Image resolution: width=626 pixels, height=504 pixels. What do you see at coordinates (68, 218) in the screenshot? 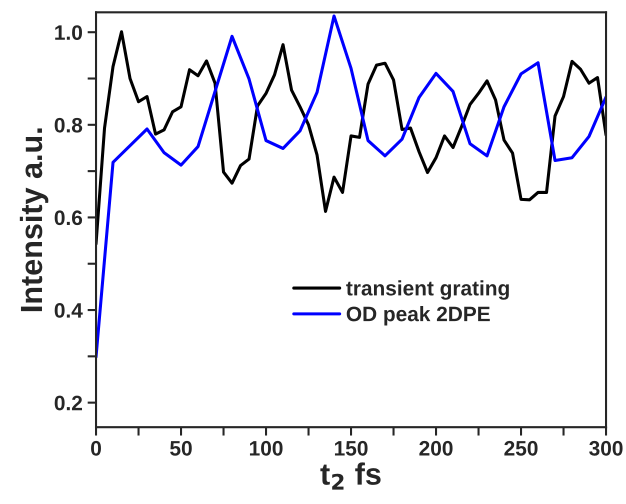
I see `y-tick-label: 0.6` at bounding box center [68, 218].